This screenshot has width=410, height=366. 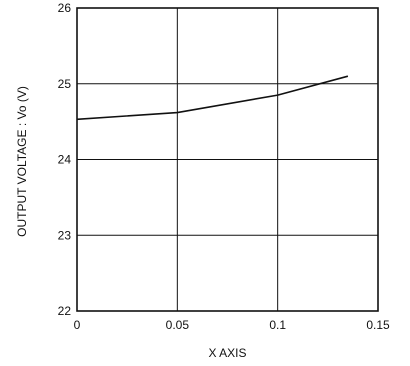 I want to click on x-tick-label: 0.05, so click(x=178, y=325).